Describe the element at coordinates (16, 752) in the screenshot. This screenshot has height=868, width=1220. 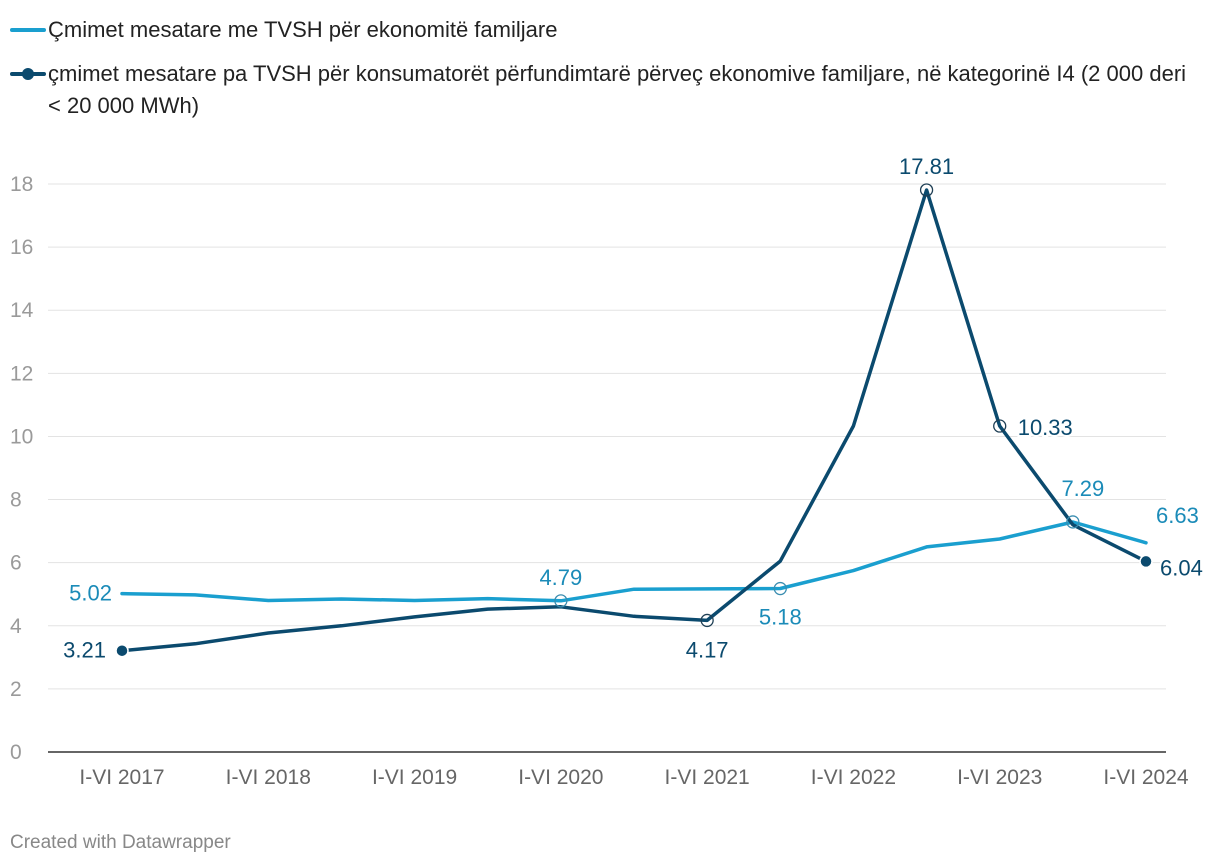
I see `y-tick-label-0: 0` at that location.